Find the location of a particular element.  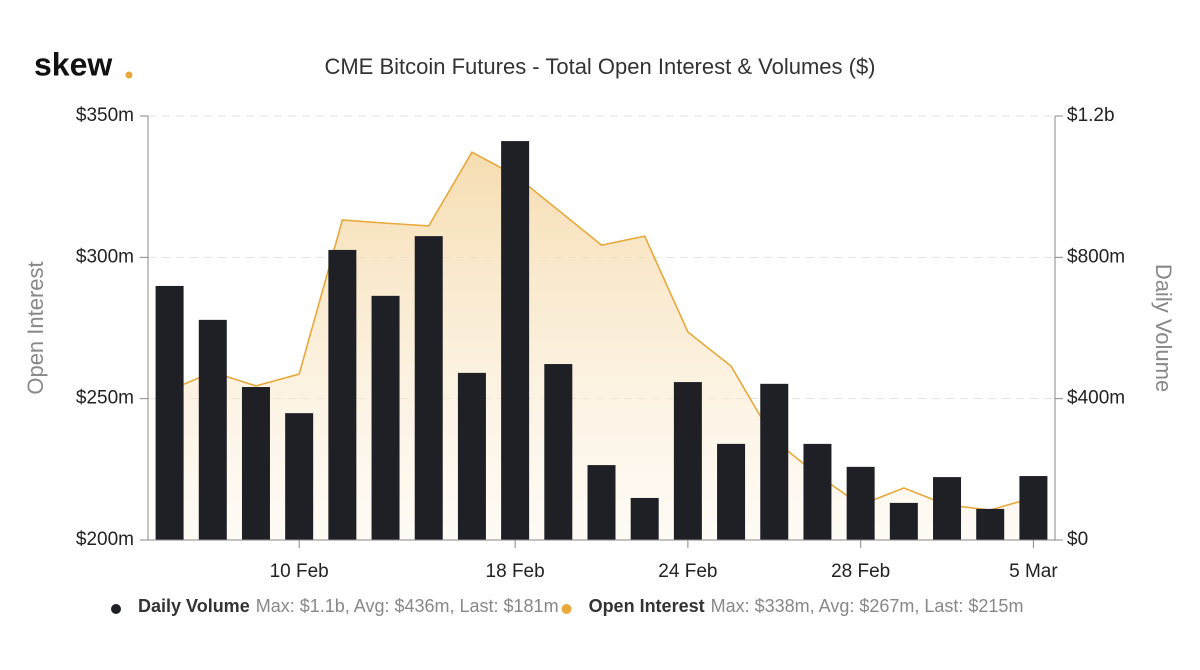

x-tick-label: 10 Feb is located at coordinates (299, 571).